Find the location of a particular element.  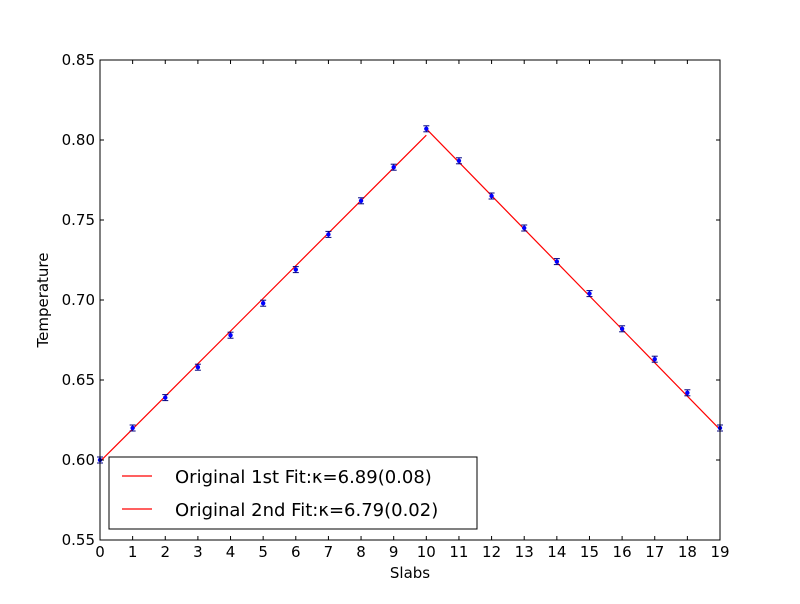

y-tick-label: 0.75 is located at coordinates (78, 220).